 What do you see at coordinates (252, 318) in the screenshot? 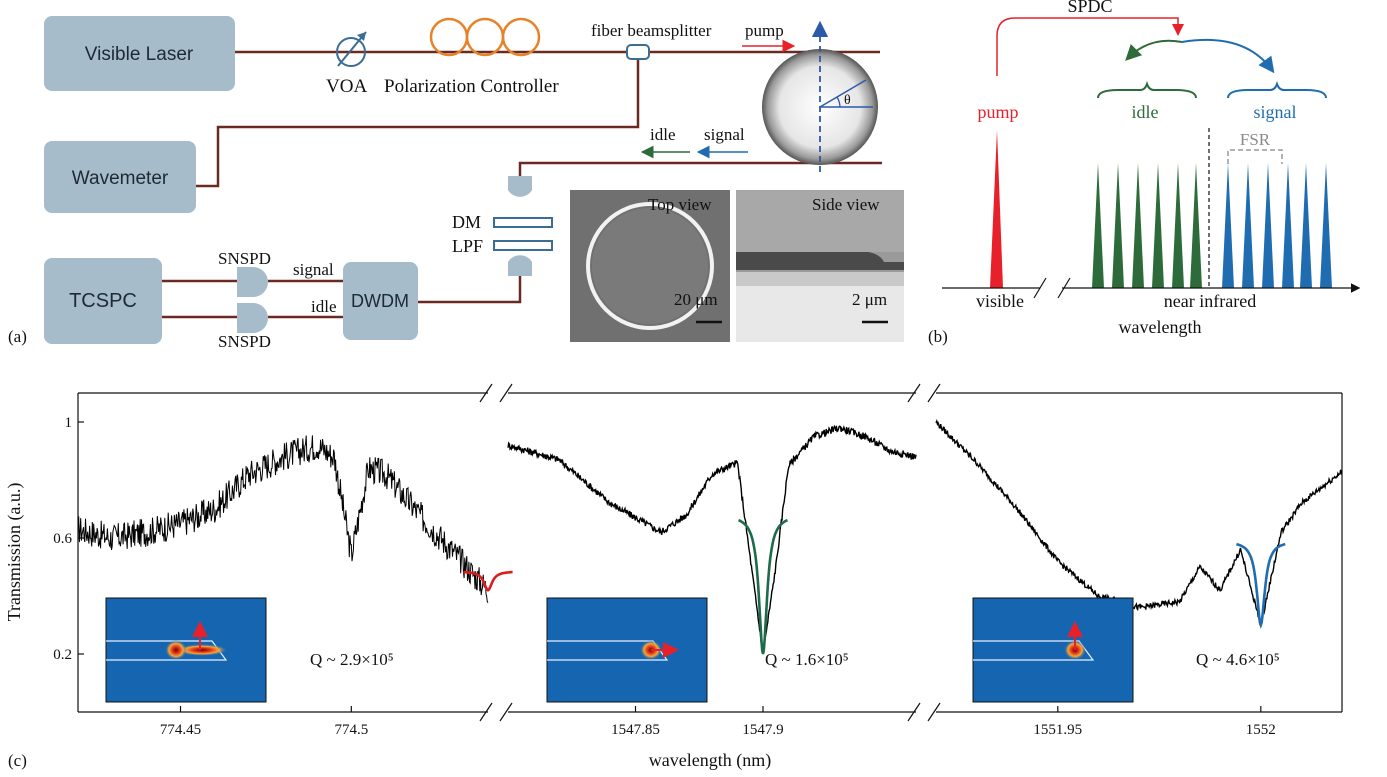
I see `snspd-bottom-icon` at bounding box center [252, 318].